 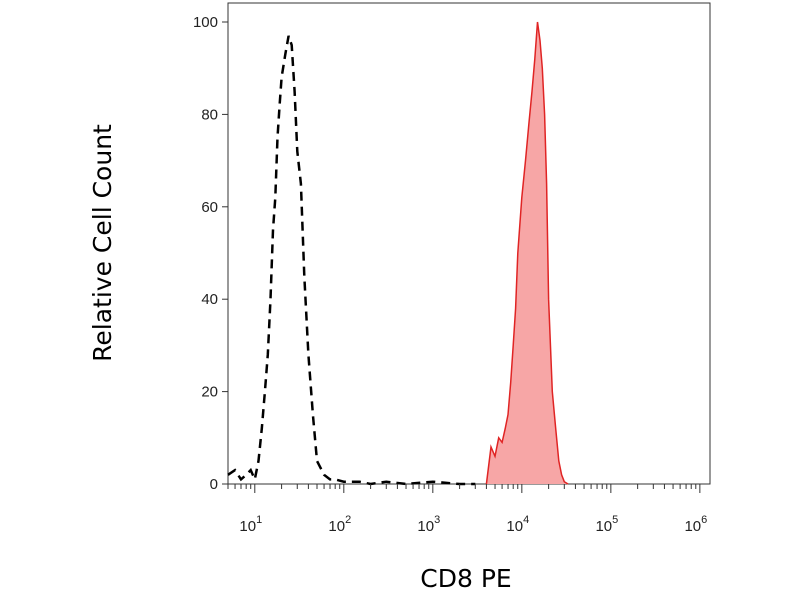 What do you see at coordinates (209, 392) in the screenshot?
I see `y-tick-label: 20` at bounding box center [209, 392].